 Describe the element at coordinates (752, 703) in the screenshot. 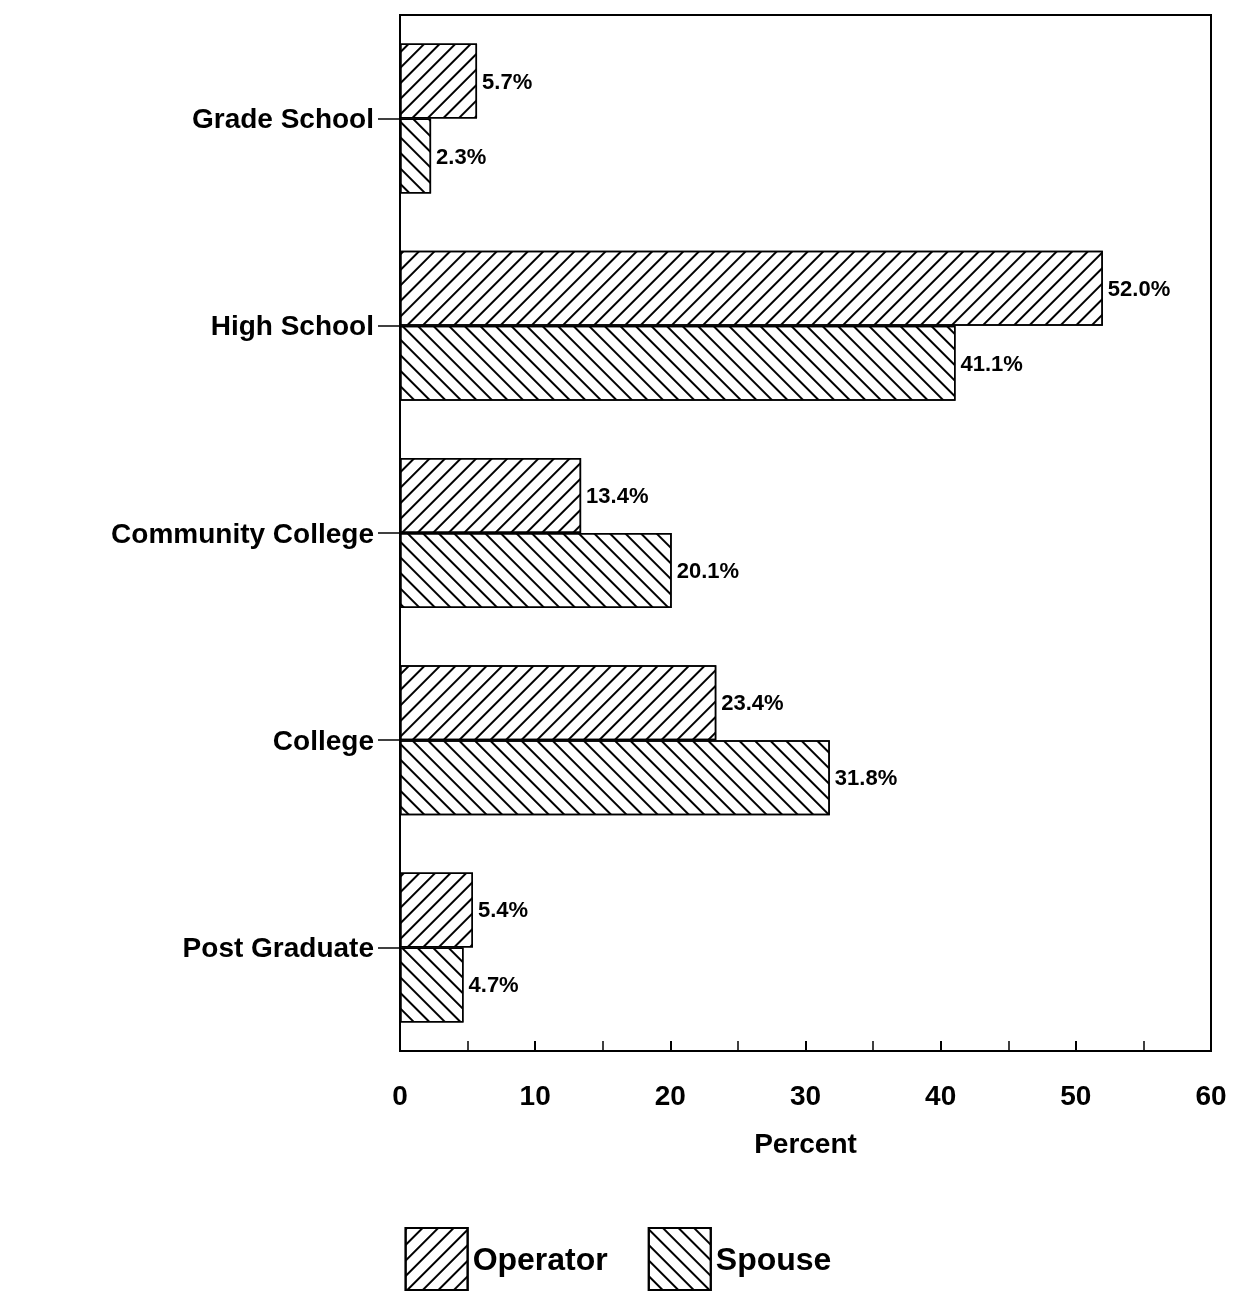

I see `data-label: 23.4%` at that location.